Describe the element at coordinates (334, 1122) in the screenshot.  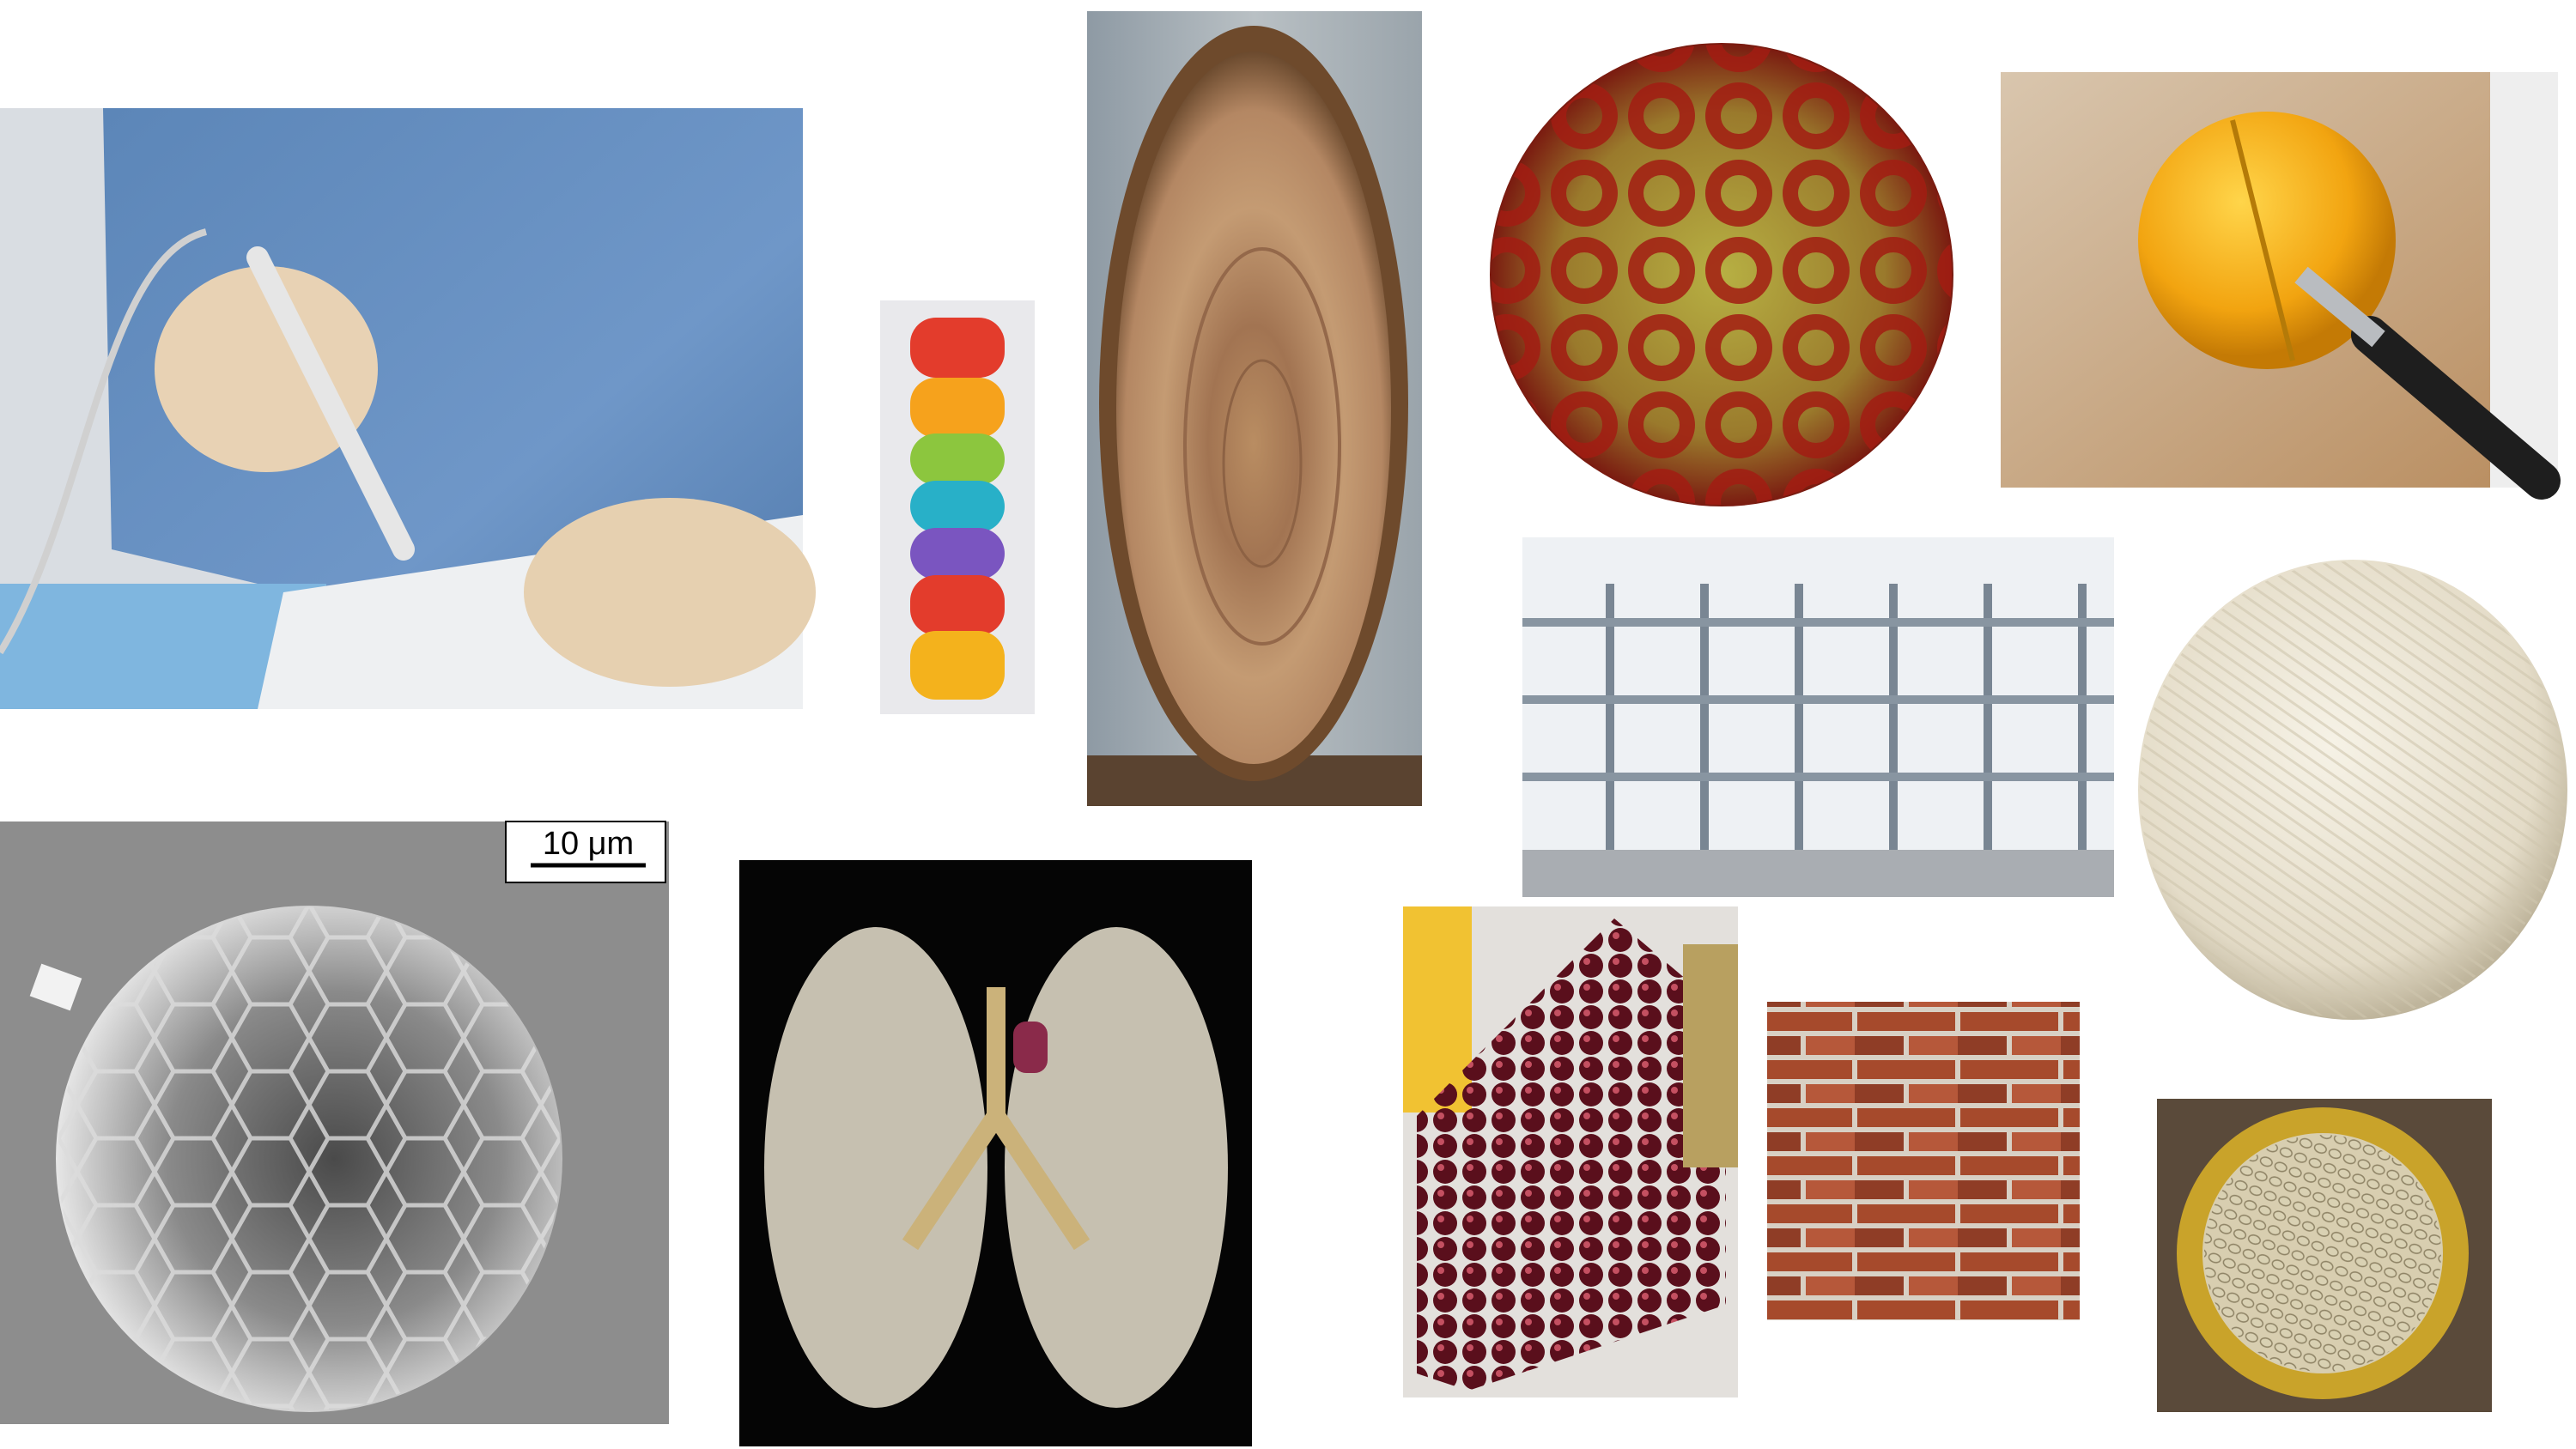
I see `sem-image: 10 μm` at that location.